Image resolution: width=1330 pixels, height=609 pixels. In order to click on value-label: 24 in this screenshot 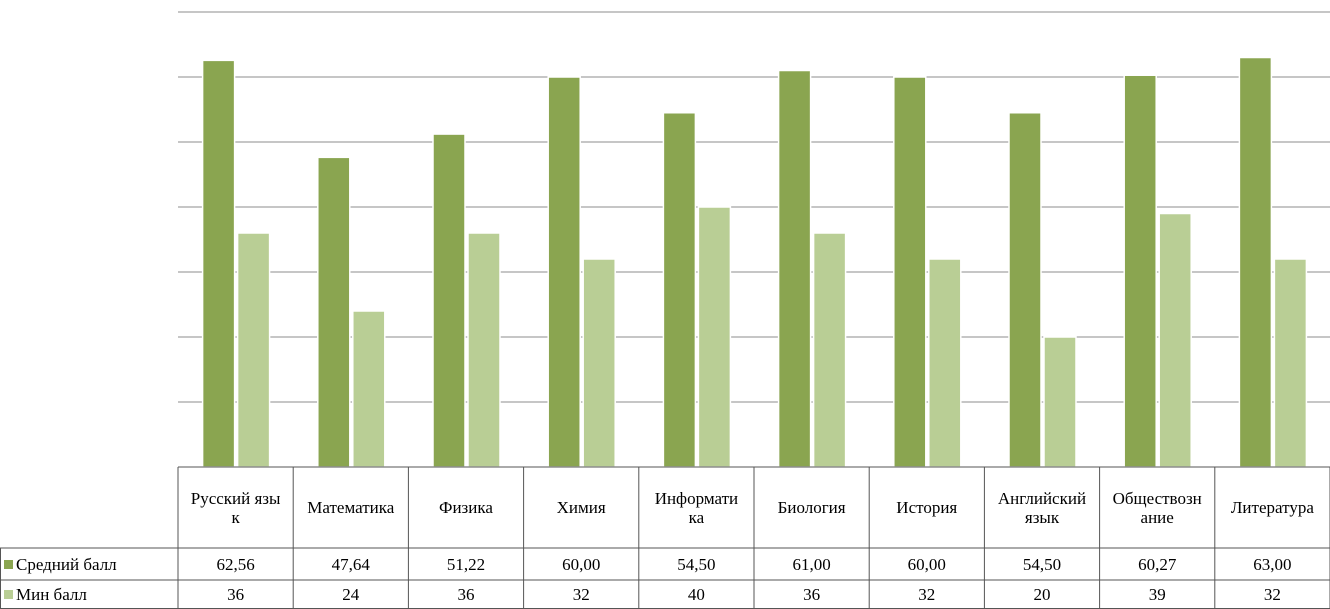, I will do `click(350, 594)`.